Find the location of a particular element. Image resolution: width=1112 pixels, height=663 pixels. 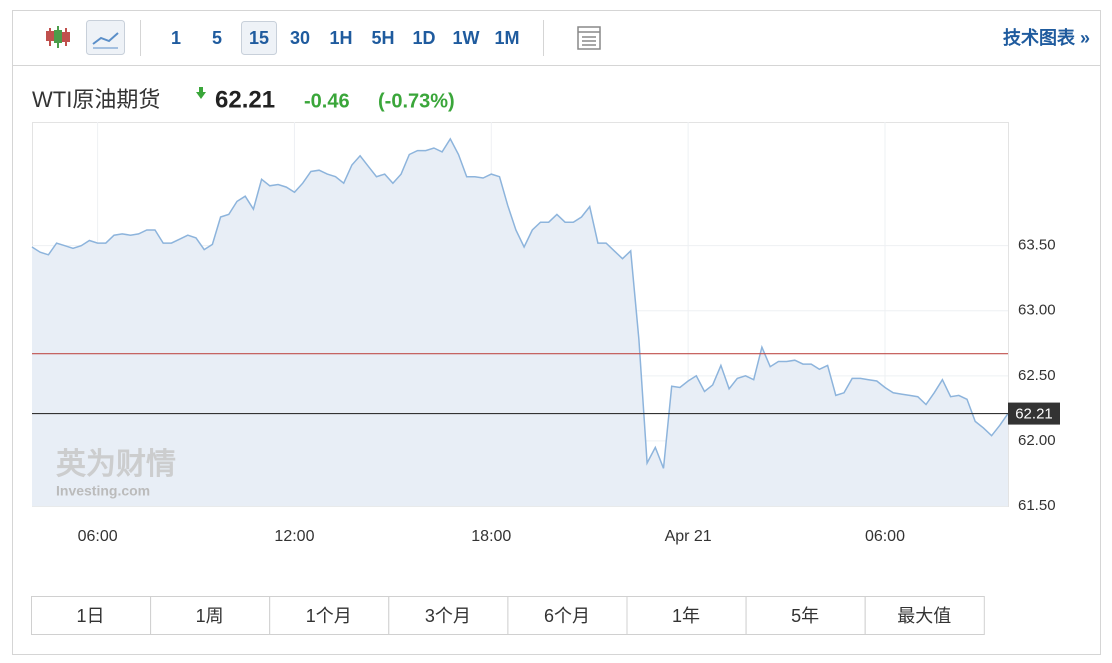

y-tick-label: 63.00 is located at coordinates (1037, 310).